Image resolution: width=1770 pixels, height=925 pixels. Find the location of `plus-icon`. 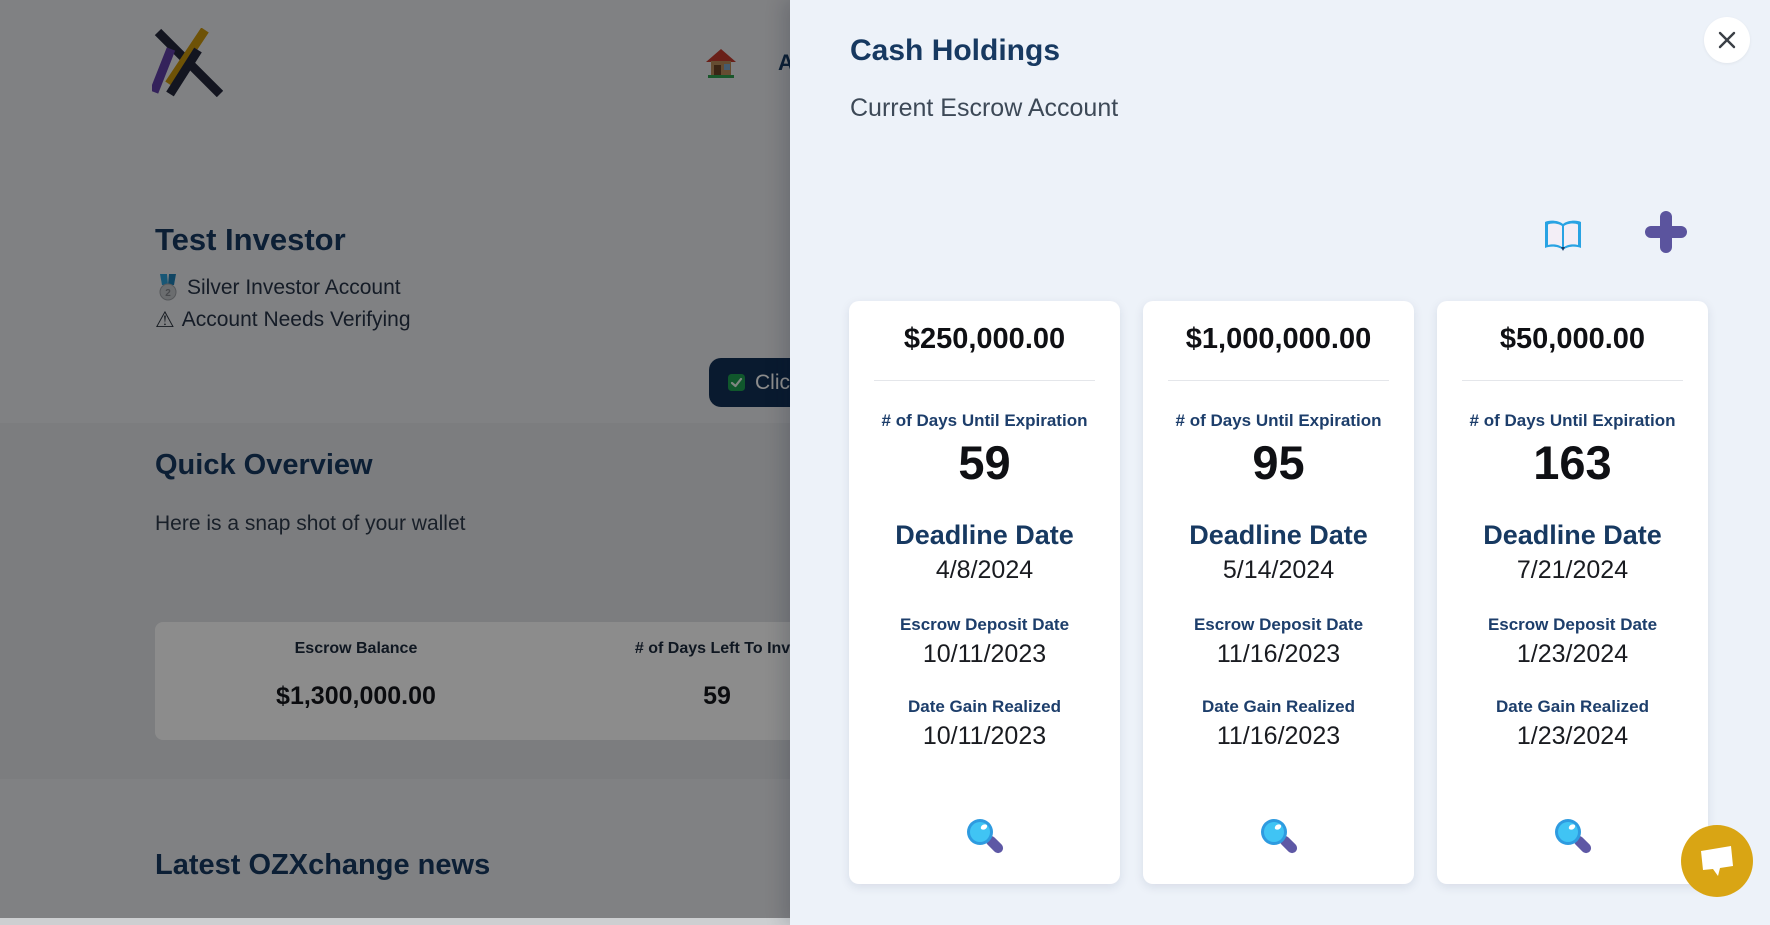

plus-icon is located at coordinates (1666, 234).